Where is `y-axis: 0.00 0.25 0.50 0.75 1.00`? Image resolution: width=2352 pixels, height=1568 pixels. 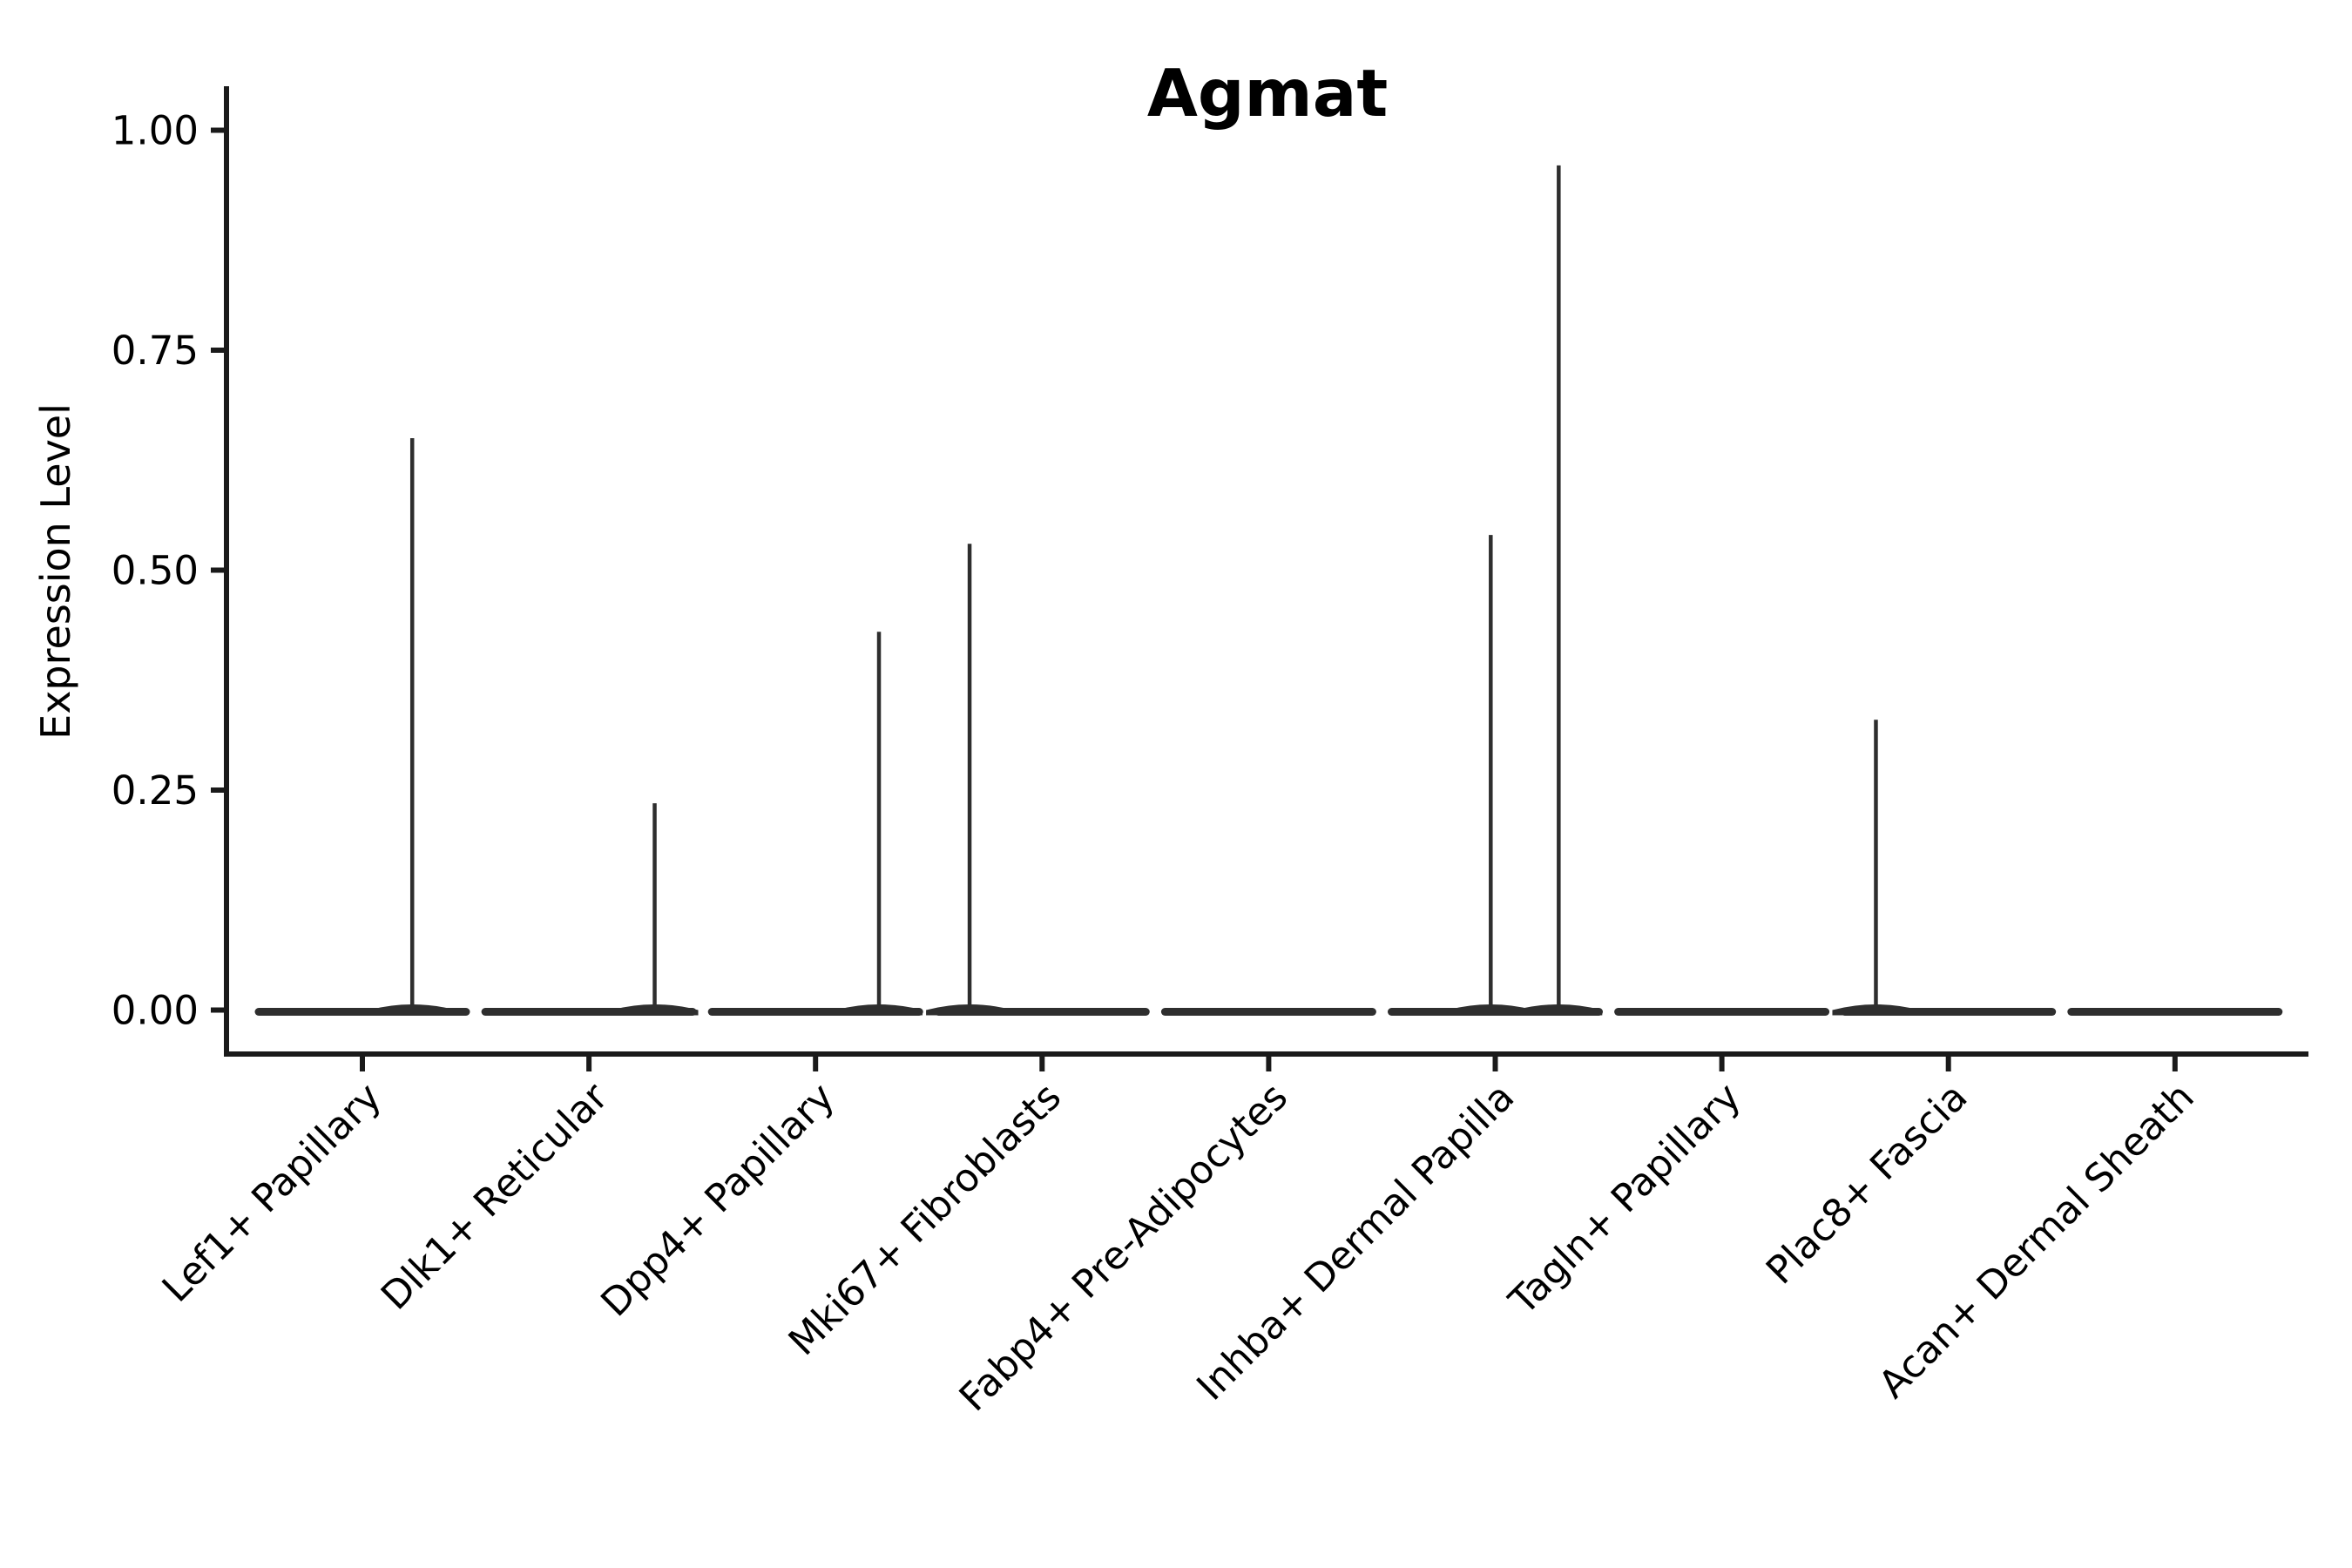 y-axis: 0.00 0.25 0.50 0.75 1.00 is located at coordinates (169, 571).